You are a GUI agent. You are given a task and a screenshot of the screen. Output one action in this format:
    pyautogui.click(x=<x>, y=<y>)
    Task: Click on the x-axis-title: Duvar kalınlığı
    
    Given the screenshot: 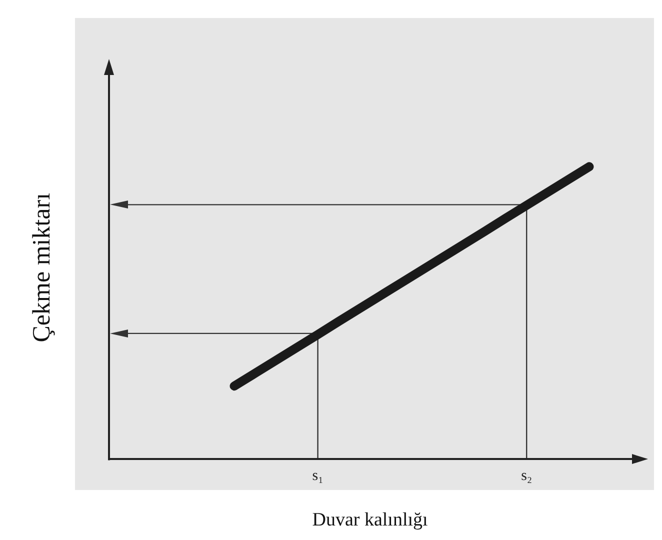 What is the action you would take?
    pyautogui.click(x=370, y=520)
    